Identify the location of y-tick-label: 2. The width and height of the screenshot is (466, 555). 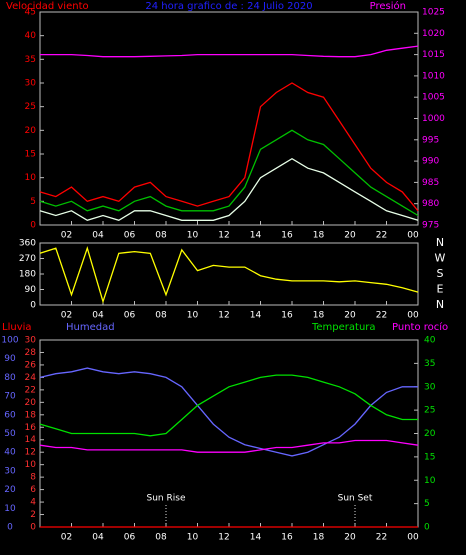
(33, 515).